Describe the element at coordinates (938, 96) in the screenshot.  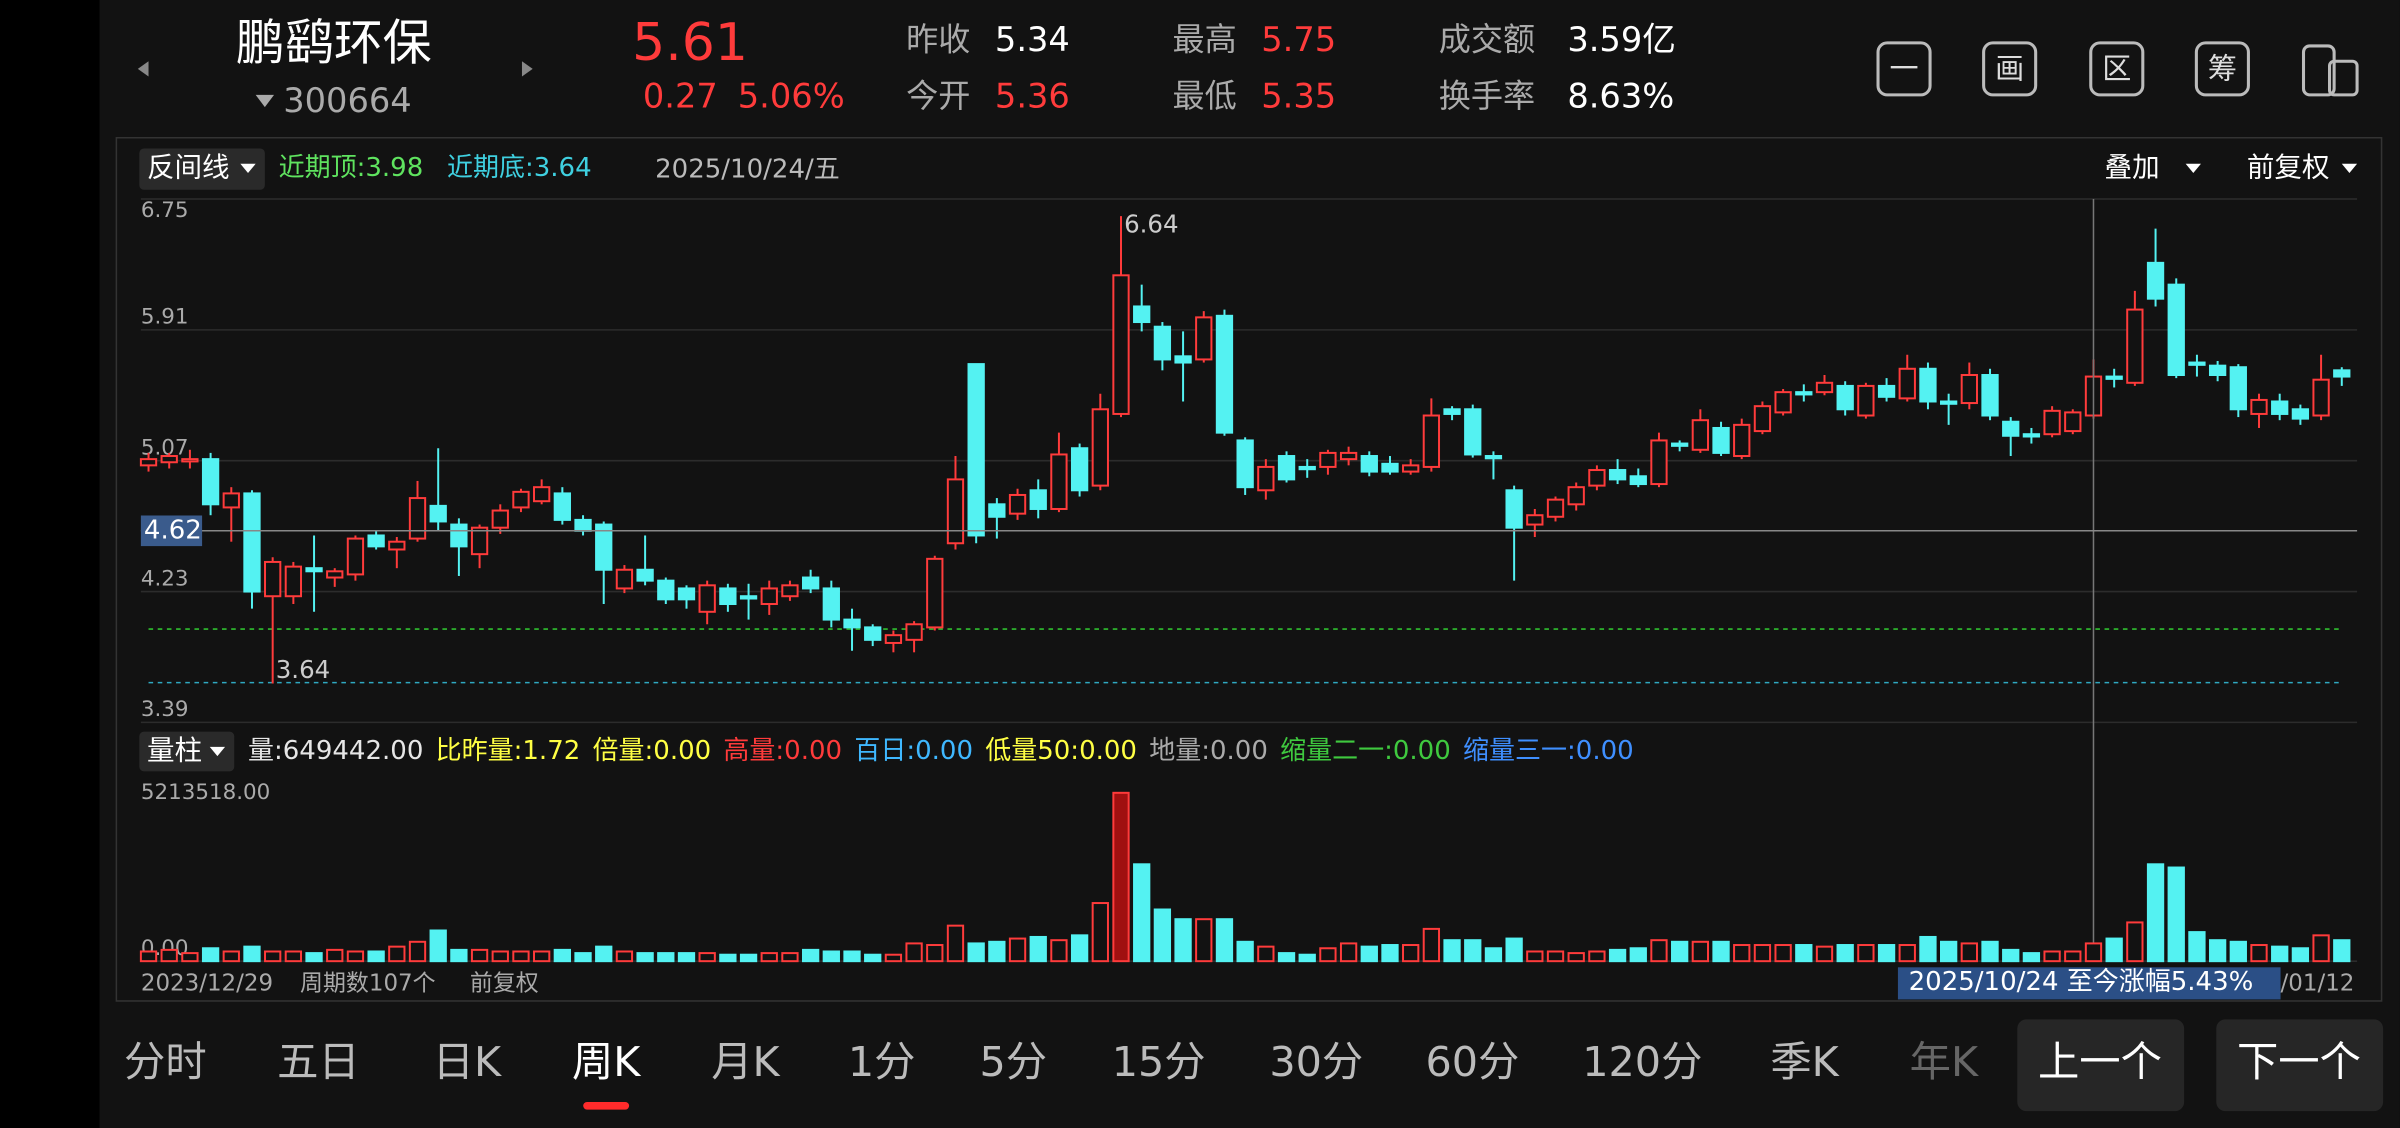
I see `stat-label: 今开` at that location.